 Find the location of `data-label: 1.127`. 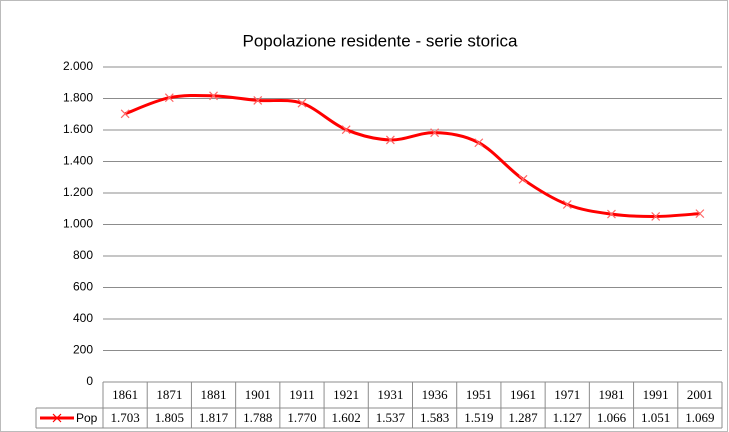

data-label: 1.127 is located at coordinates (568, 417).